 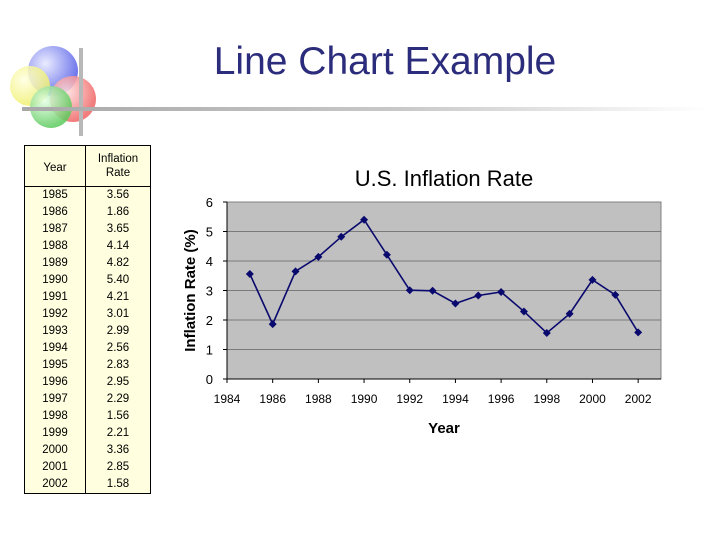 I want to click on table-row: 1996 2.95, so click(x=87, y=382).